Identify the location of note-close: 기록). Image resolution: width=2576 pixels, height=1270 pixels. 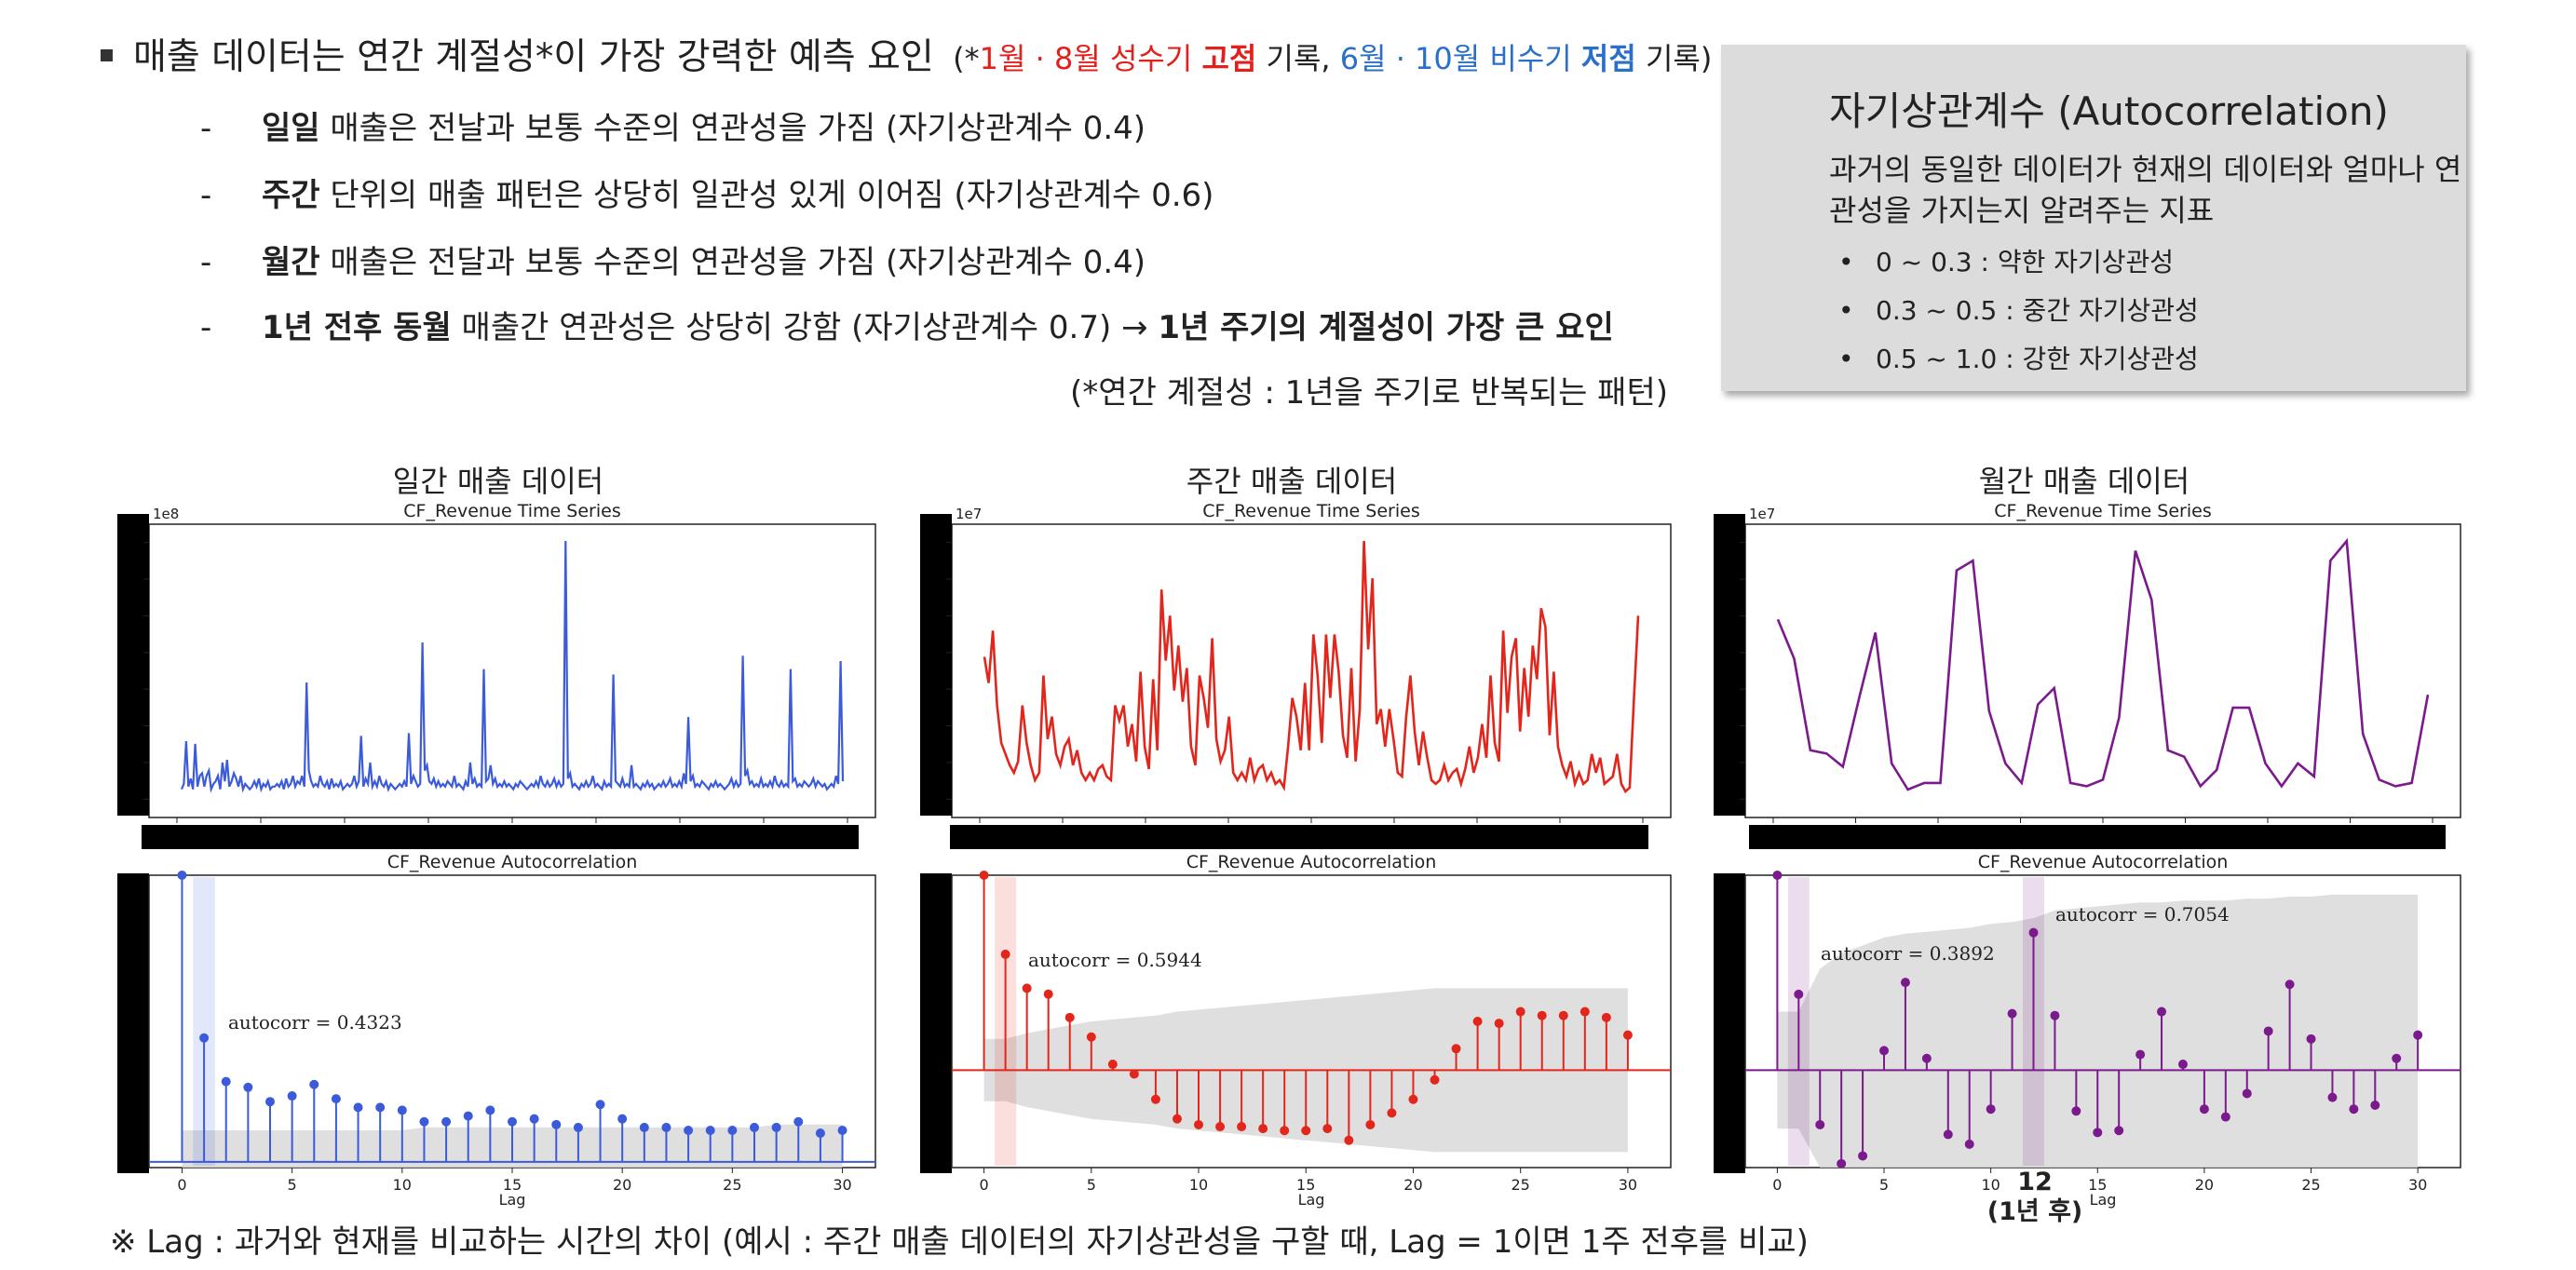
(1674, 58).